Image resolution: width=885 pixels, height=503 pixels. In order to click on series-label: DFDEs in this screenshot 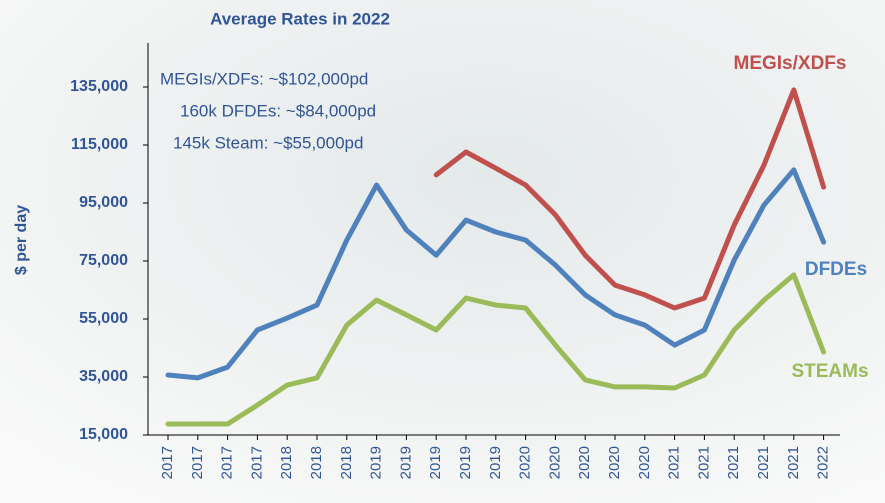, I will do `click(836, 269)`.